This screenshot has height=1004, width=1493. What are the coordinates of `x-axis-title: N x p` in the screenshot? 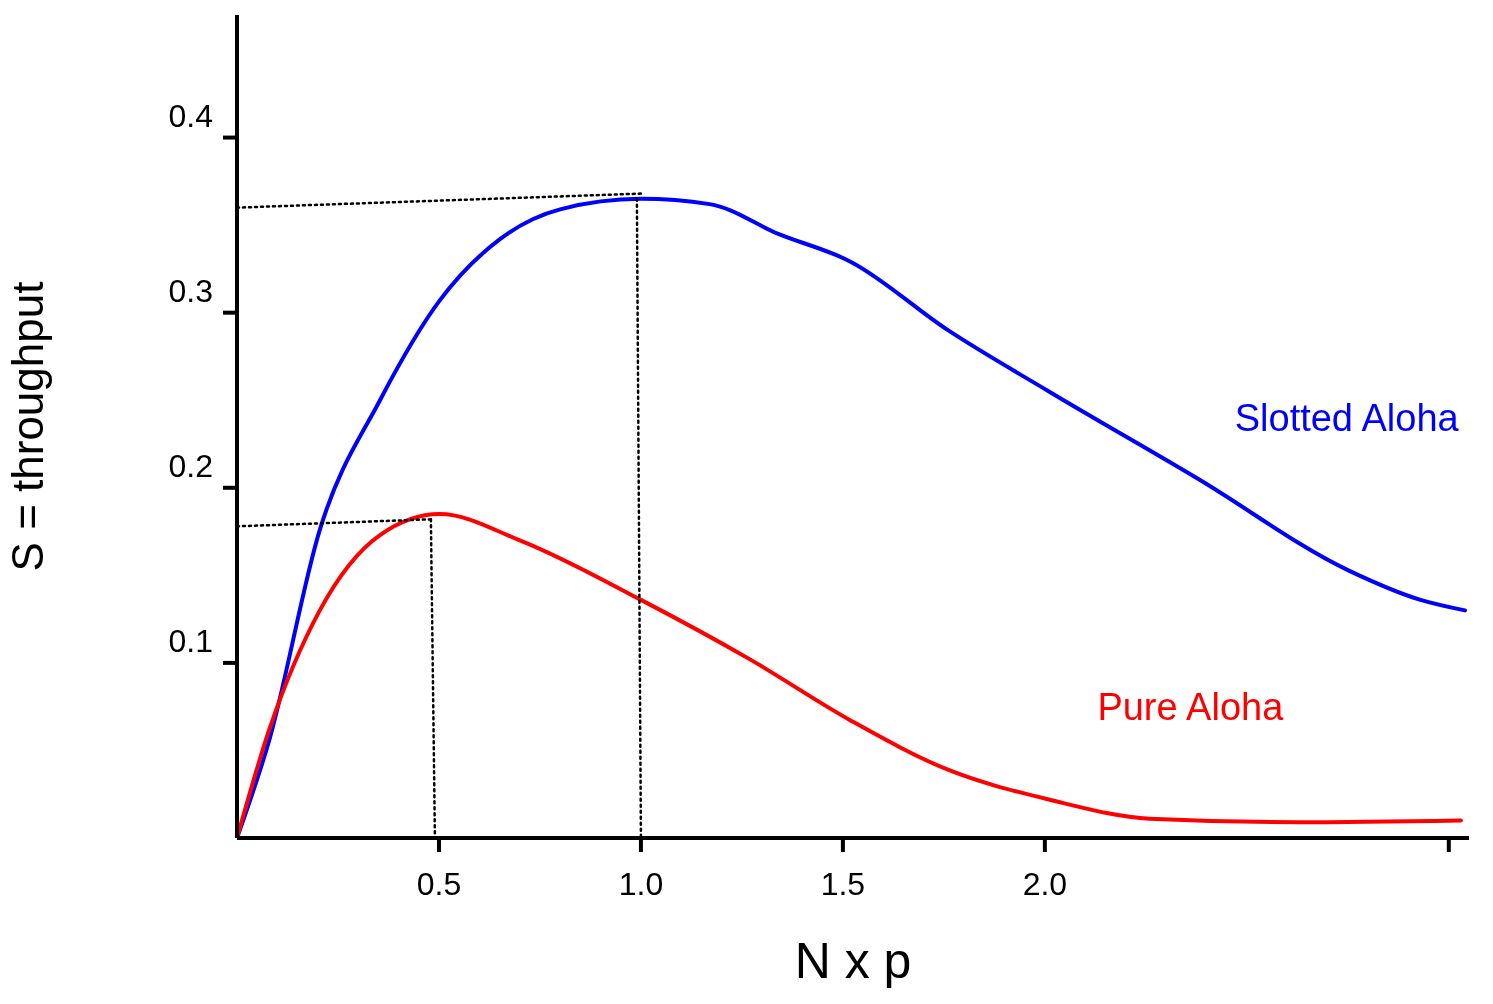 It's located at (853, 961).